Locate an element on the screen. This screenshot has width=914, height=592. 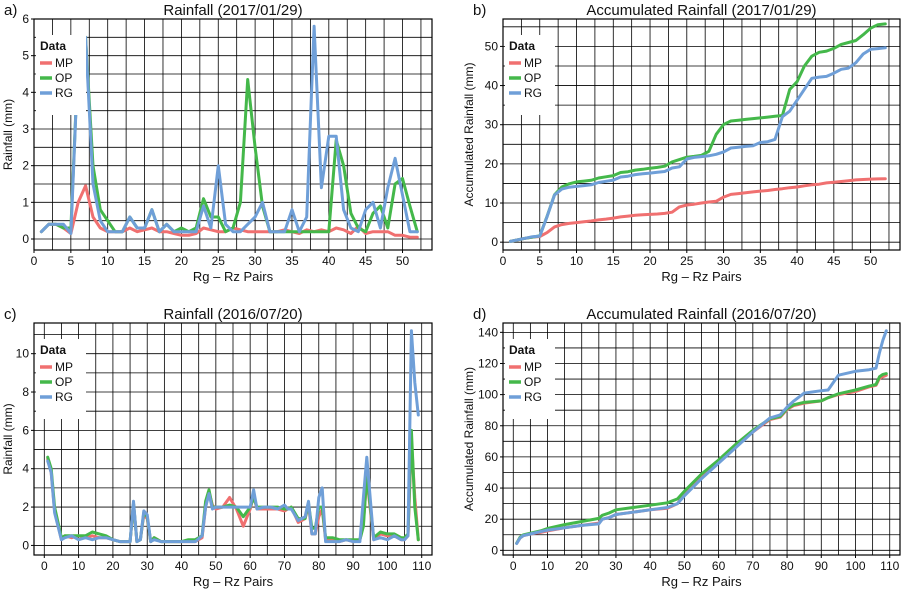
panel-title: Rainfall (2017/01/29) is located at coordinates (232, 10).